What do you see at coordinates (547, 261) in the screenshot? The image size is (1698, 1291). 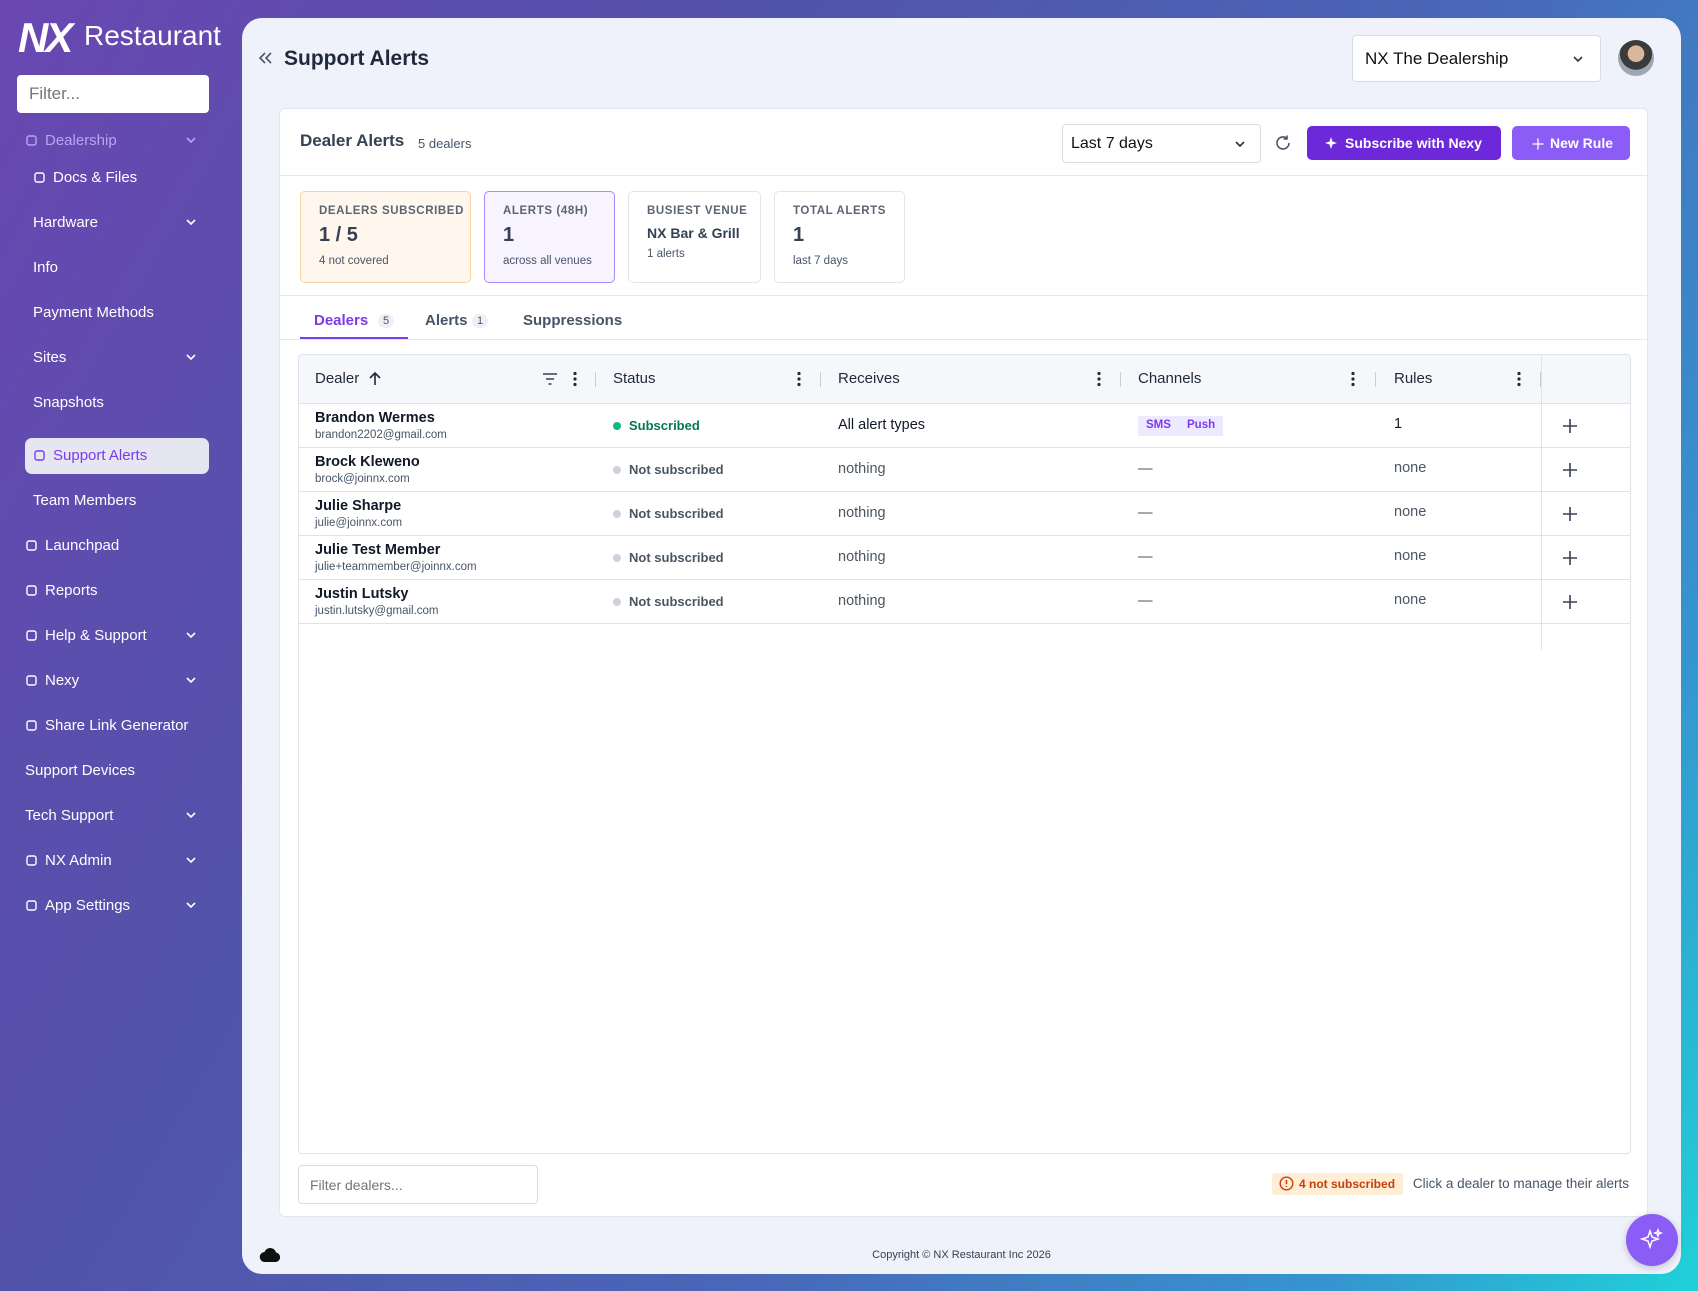 I see `stat-note: across all venues` at bounding box center [547, 261].